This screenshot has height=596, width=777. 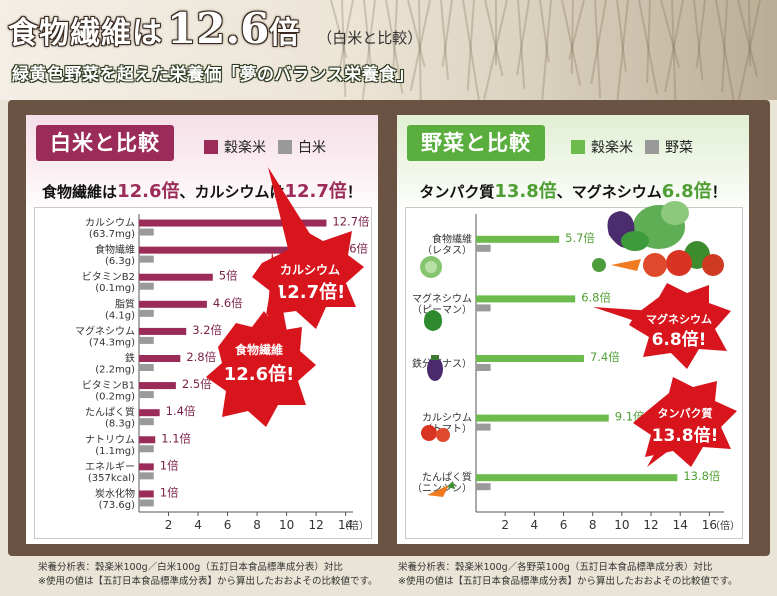 What do you see at coordinates (190, 567) in the screenshot?
I see `footnote-line: 栄養分析表：穀楽米100g／白米100g（五訂日本食品標準成分表）対比` at bounding box center [190, 567].